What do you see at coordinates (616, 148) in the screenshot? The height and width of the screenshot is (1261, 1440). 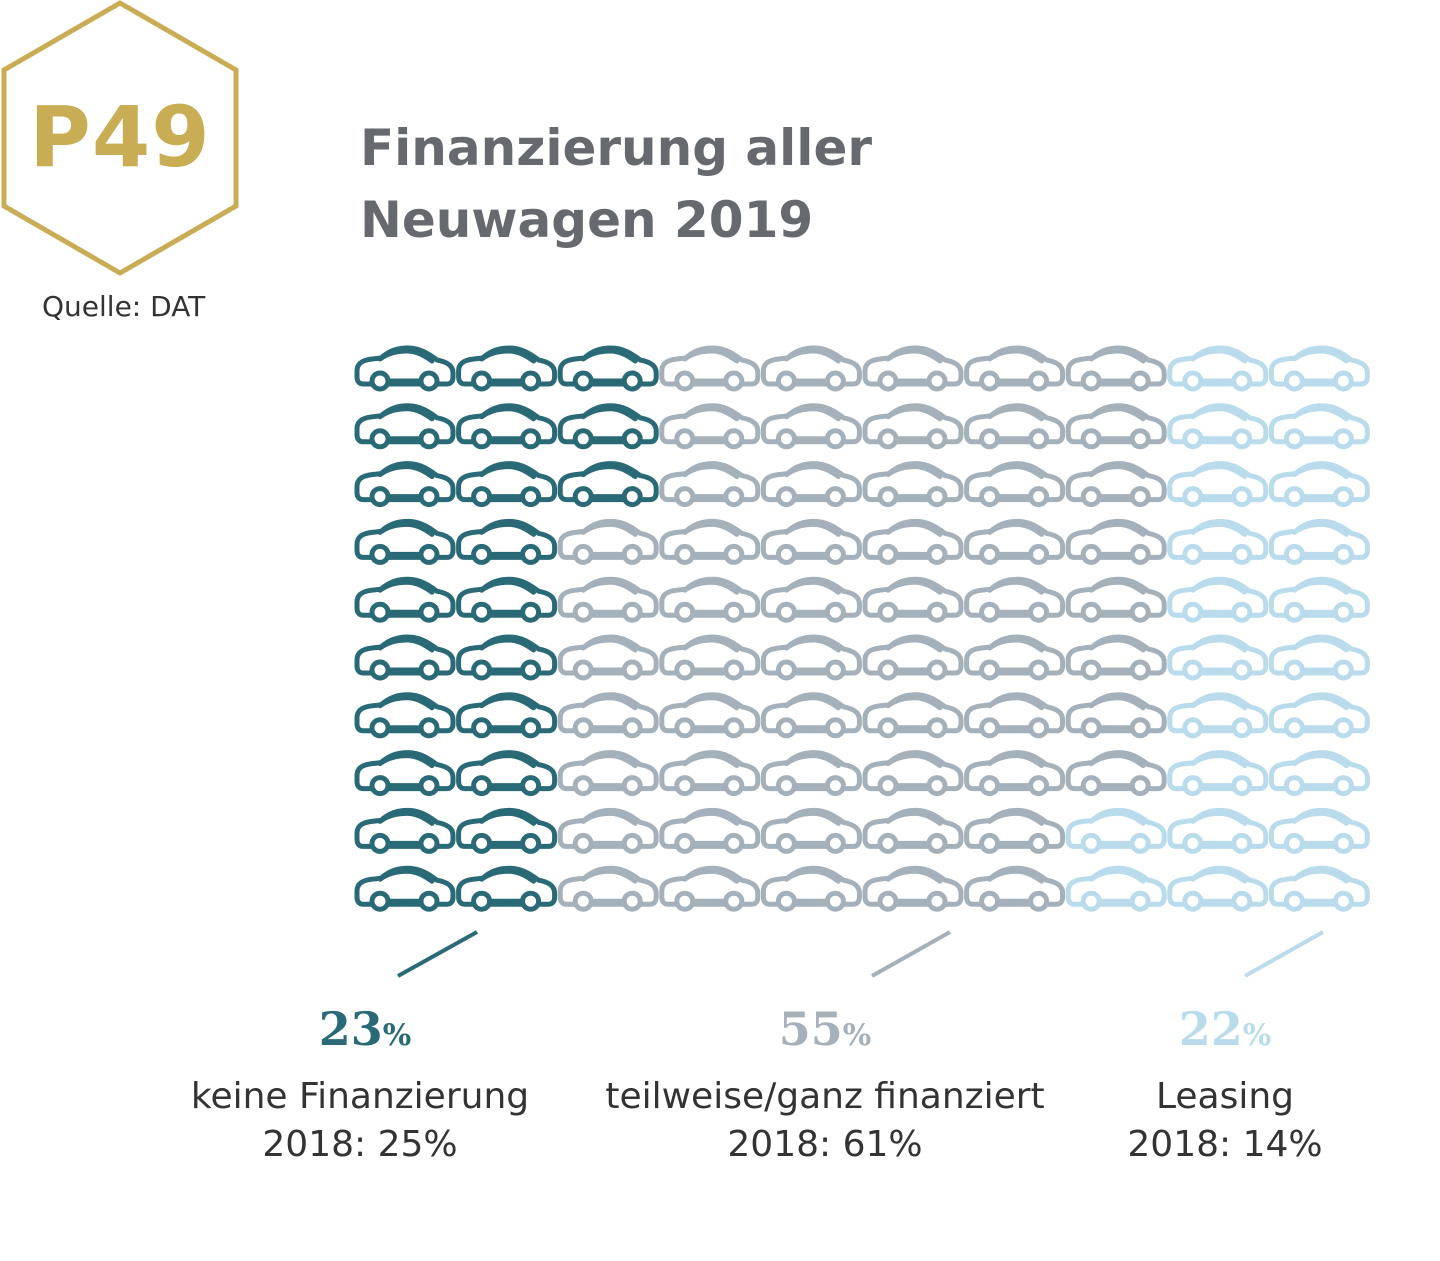 I see `chart-title-line-1: Finanzierung aller` at bounding box center [616, 148].